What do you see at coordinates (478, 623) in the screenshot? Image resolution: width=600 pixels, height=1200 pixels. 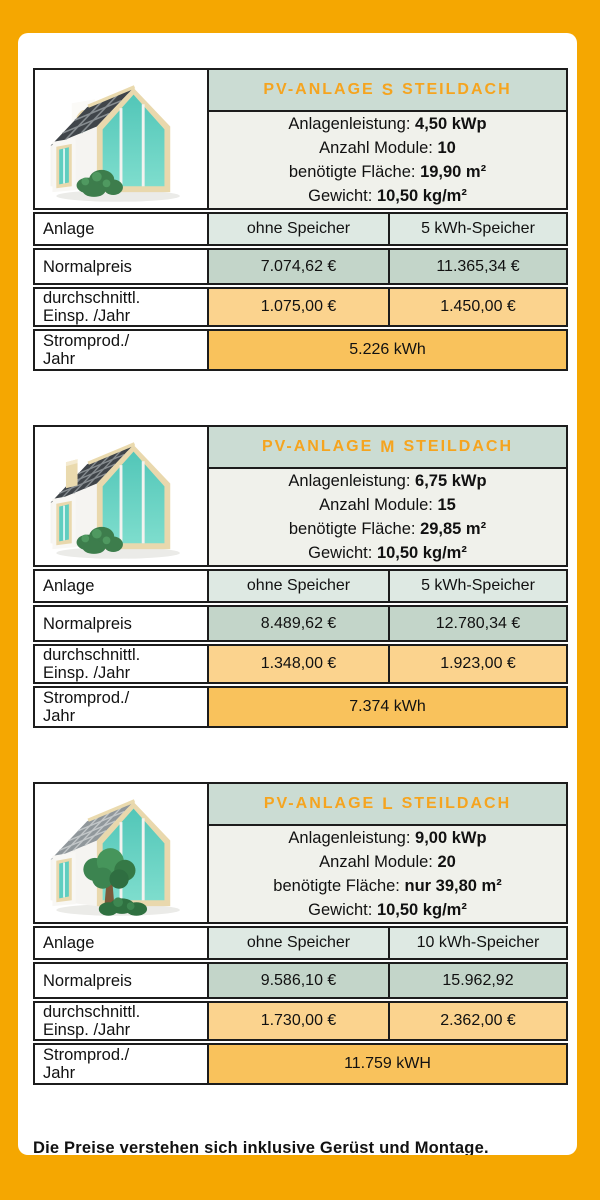 I see `price-cell: 12.780,34 €` at bounding box center [478, 623].